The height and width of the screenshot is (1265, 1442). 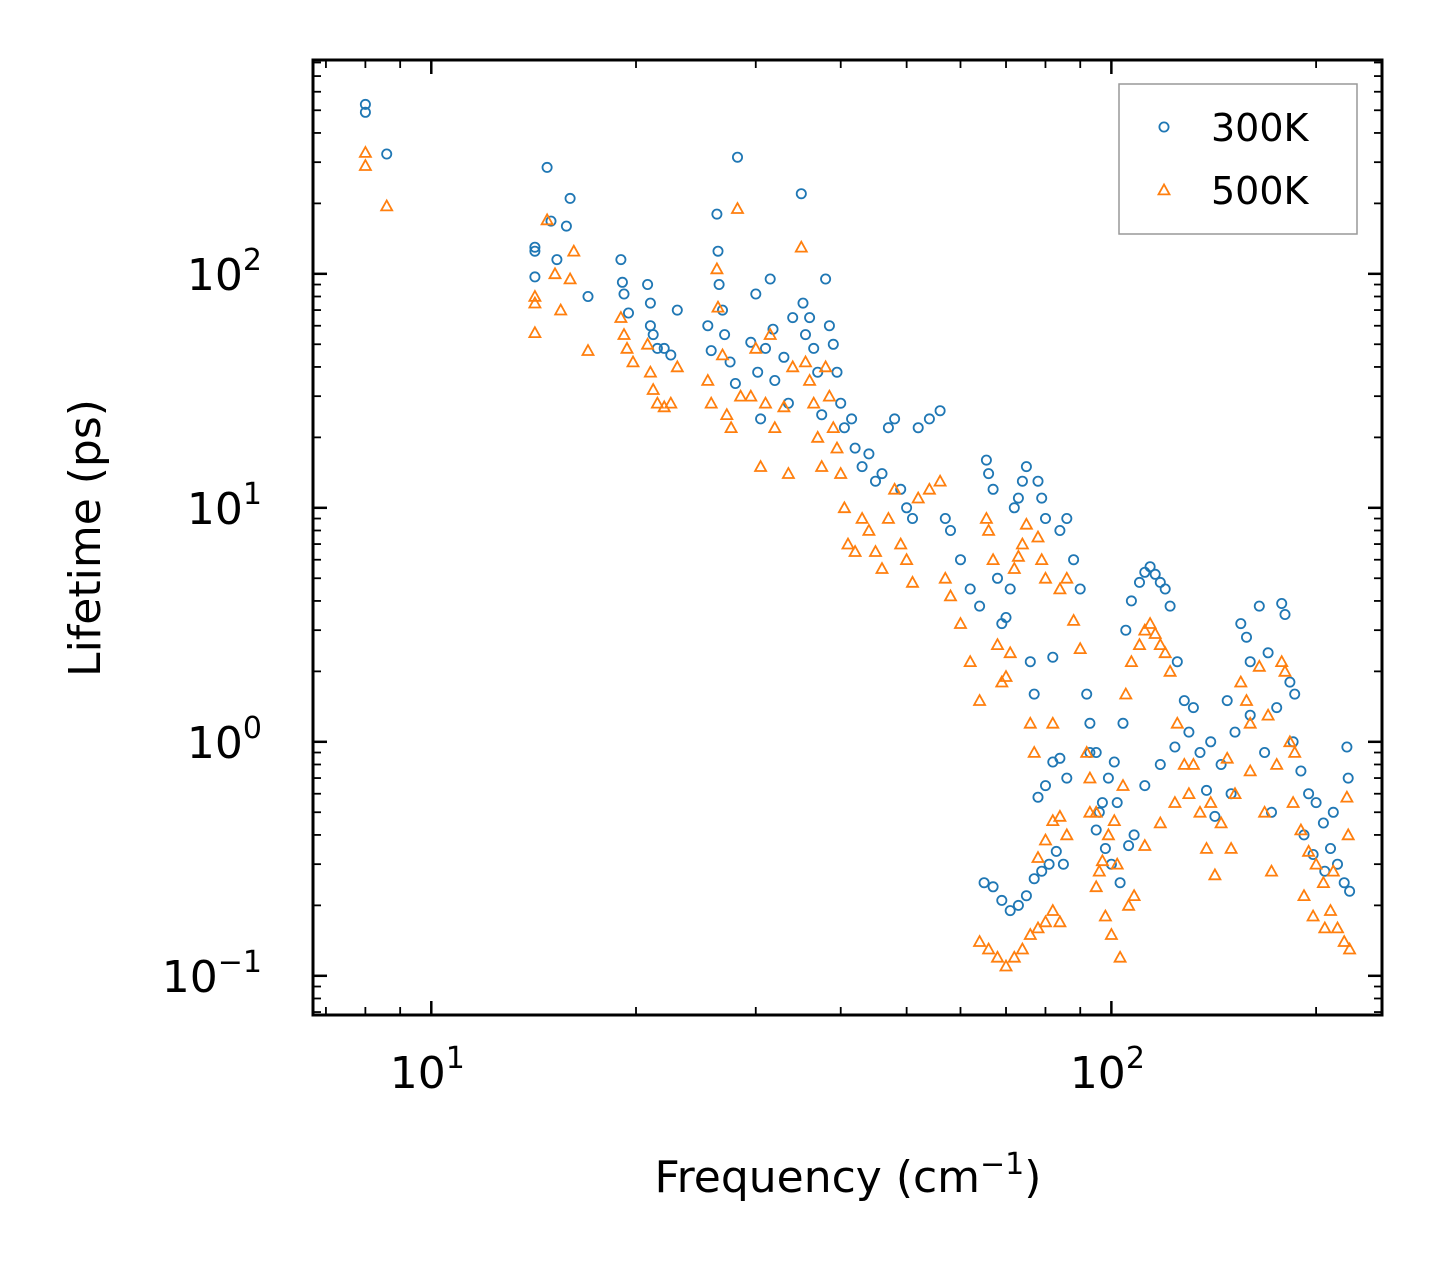 What do you see at coordinates (848, 1175) in the screenshot?
I see `x-axis-label: Frequency (cm−1)` at bounding box center [848, 1175].